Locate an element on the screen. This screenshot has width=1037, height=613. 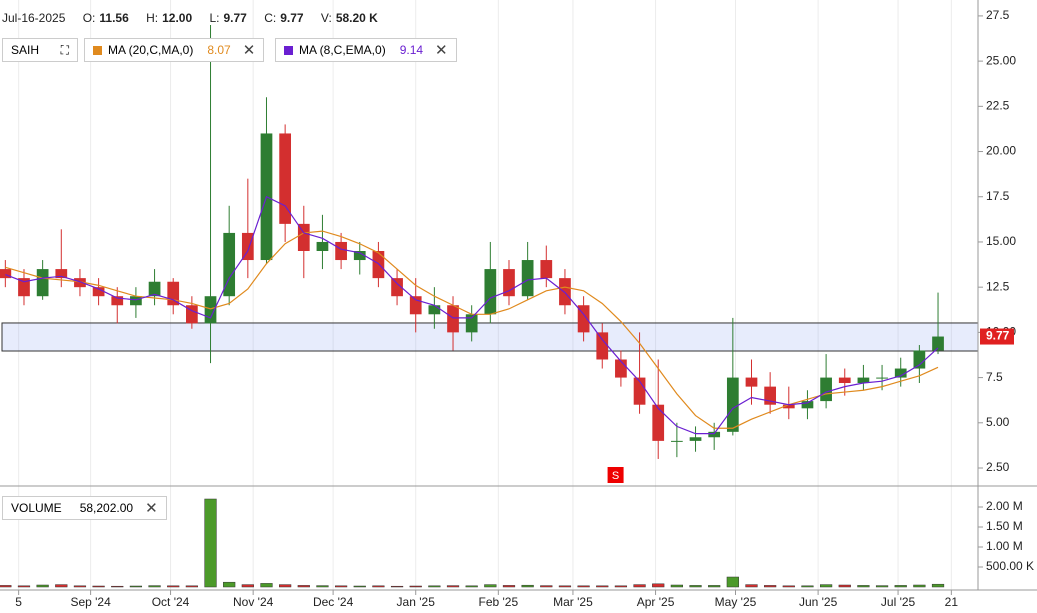
ema8-legend: MA (8,C,EMA,0) 9.14 ✕ is located at coordinates (366, 50).